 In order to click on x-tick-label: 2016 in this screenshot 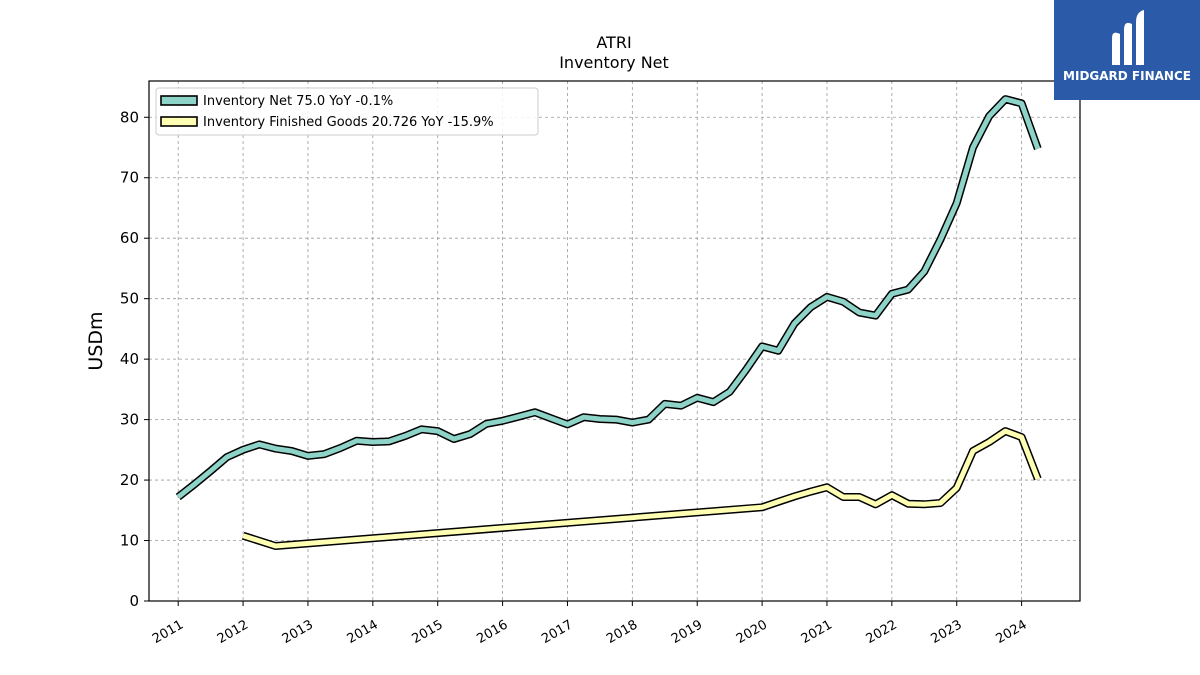, I will do `click(492, 632)`.